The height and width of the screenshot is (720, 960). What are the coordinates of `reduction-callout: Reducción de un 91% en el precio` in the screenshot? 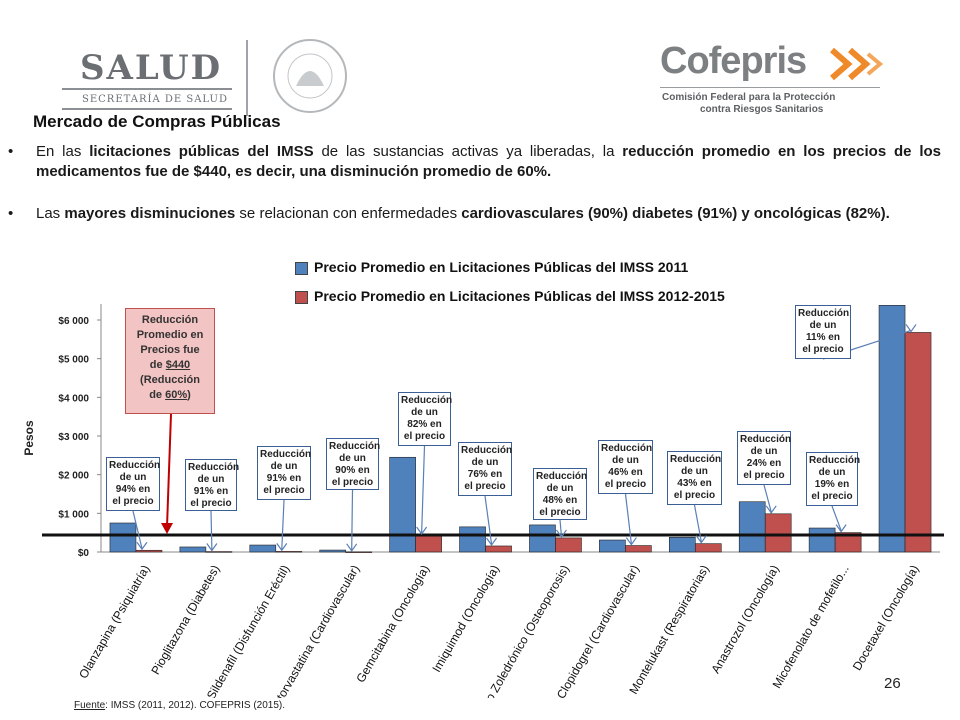 It's located at (212, 485).